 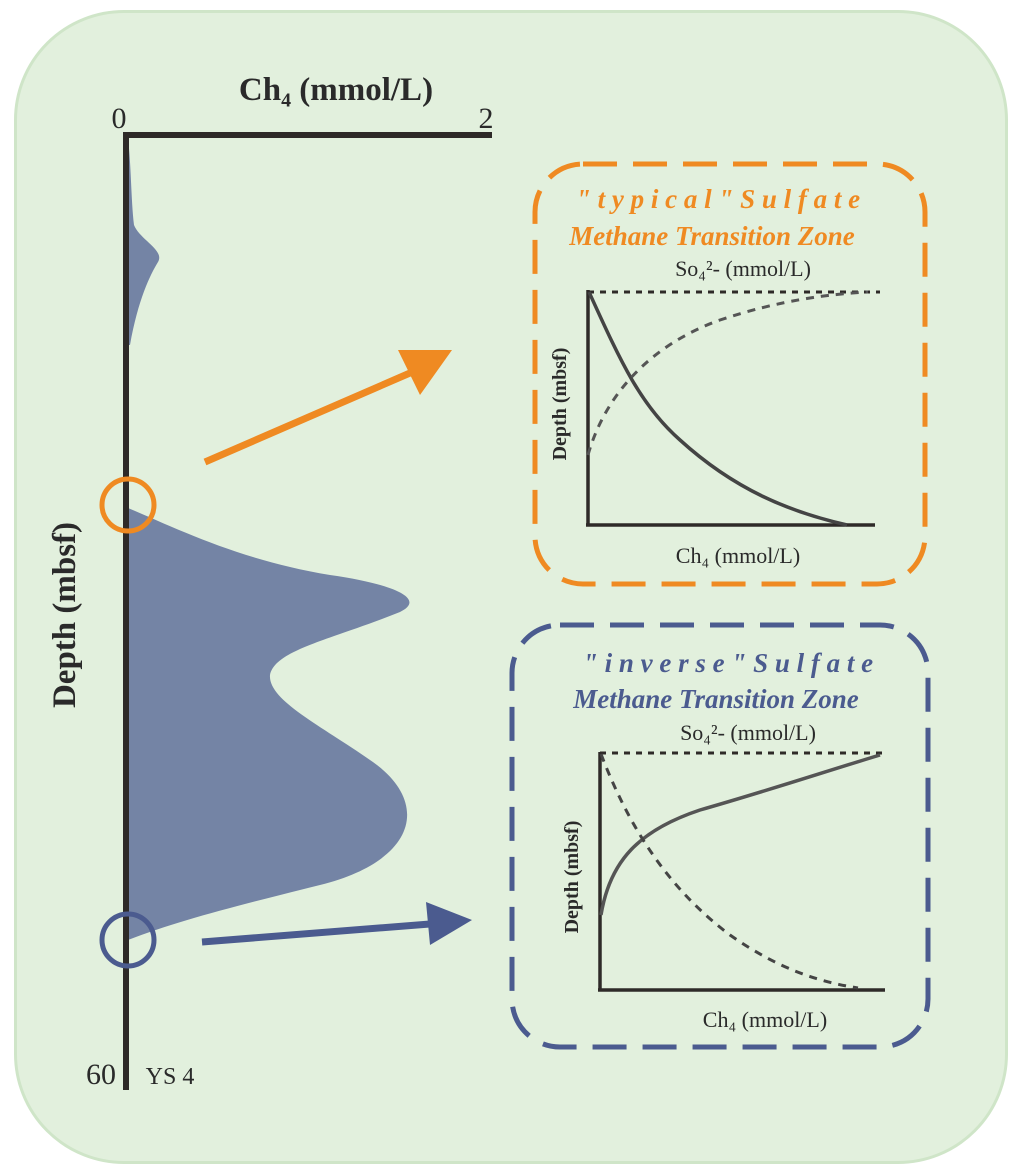 I want to click on main-x-axis-label: Ch₄ (mmol/L), so click(x=336, y=90).